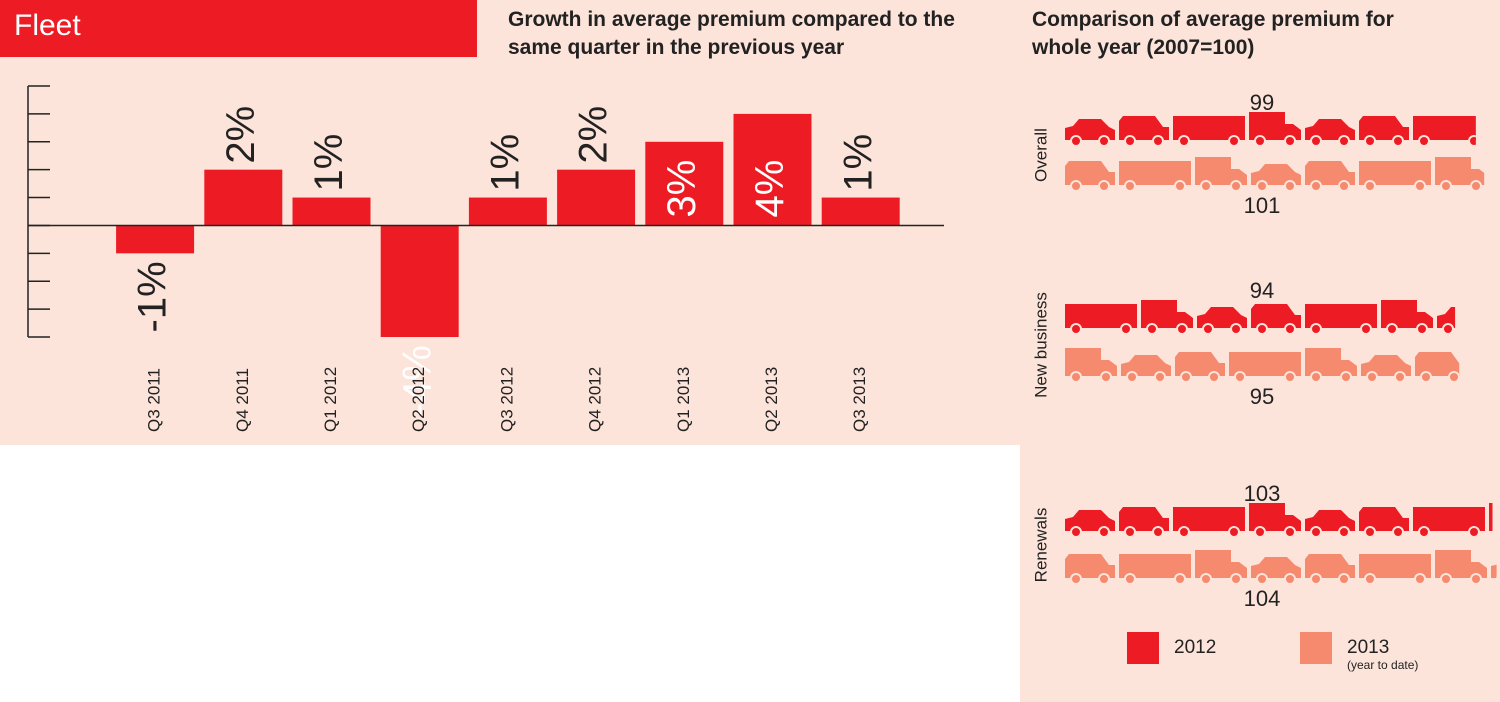 This screenshot has width=1500, height=702. I want to click on x-tick-label: Q2 2012, so click(418, 399).